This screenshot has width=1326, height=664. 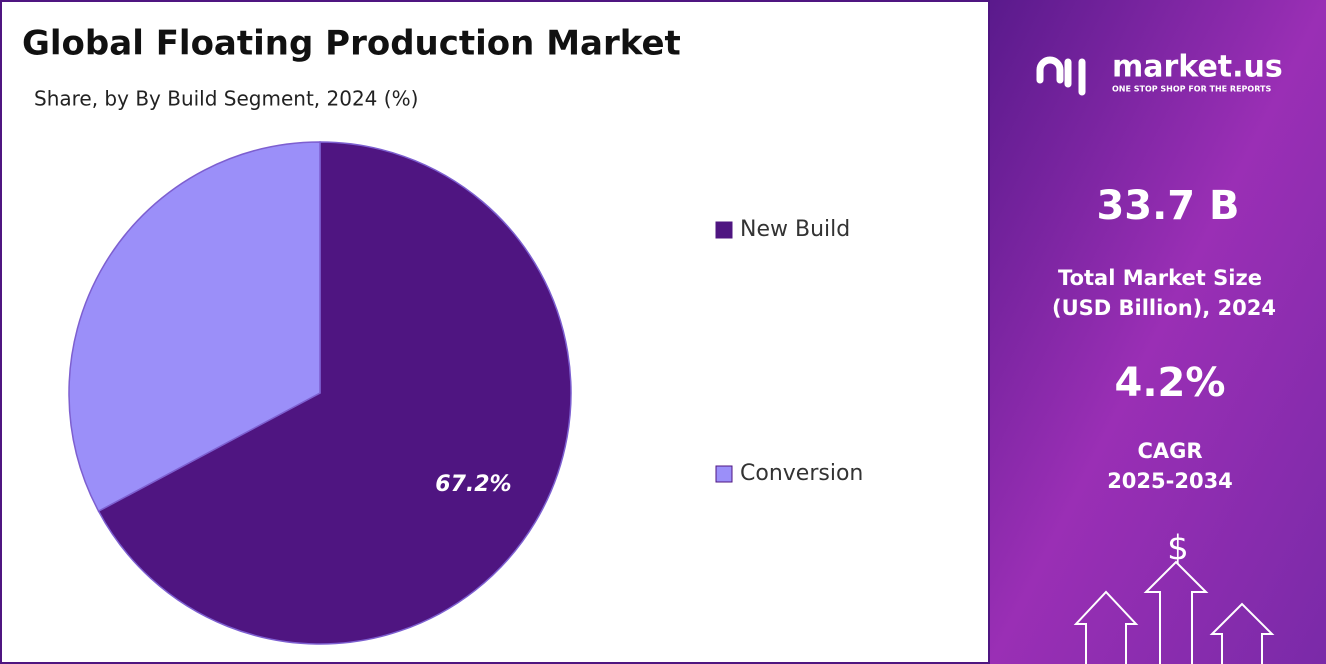 What do you see at coordinates (801, 473) in the screenshot?
I see `legend-label: Conversion` at bounding box center [801, 473].